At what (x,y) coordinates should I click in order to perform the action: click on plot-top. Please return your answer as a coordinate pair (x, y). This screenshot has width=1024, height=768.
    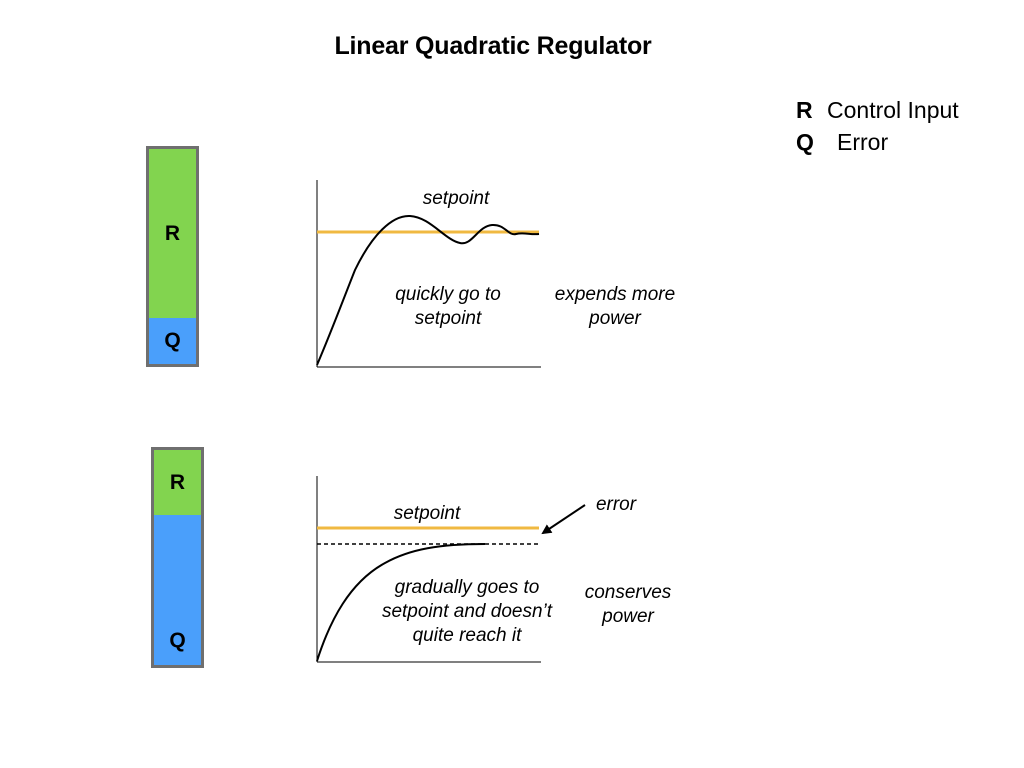
    Looking at the image, I should click on (428, 274).